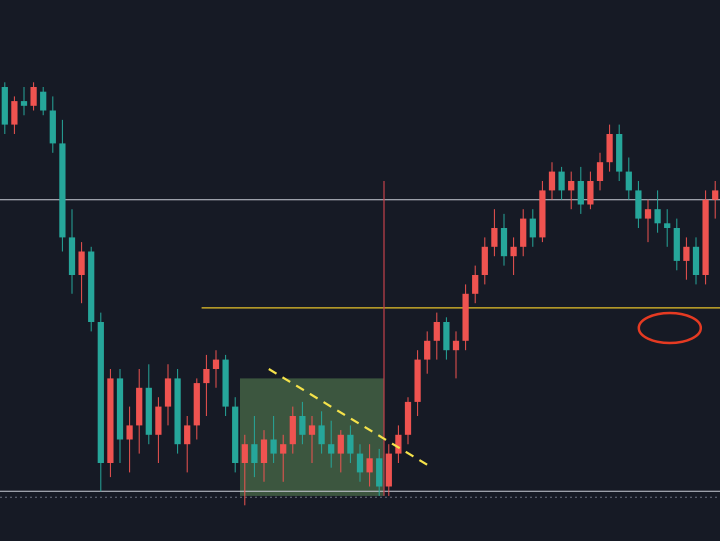 The width and height of the screenshot is (720, 541). What do you see at coordinates (670, 328) in the screenshot?
I see `highlight-ellipse` at bounding box center [670, 328].